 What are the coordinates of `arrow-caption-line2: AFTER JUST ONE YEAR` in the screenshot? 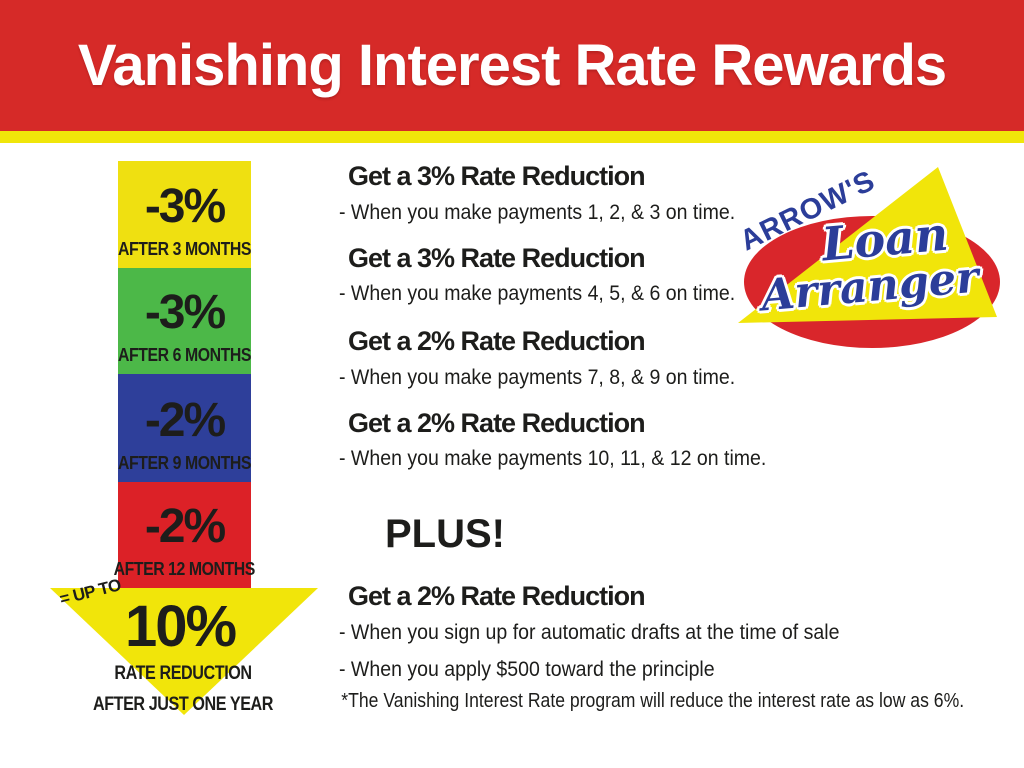 It's located at (183, 704).